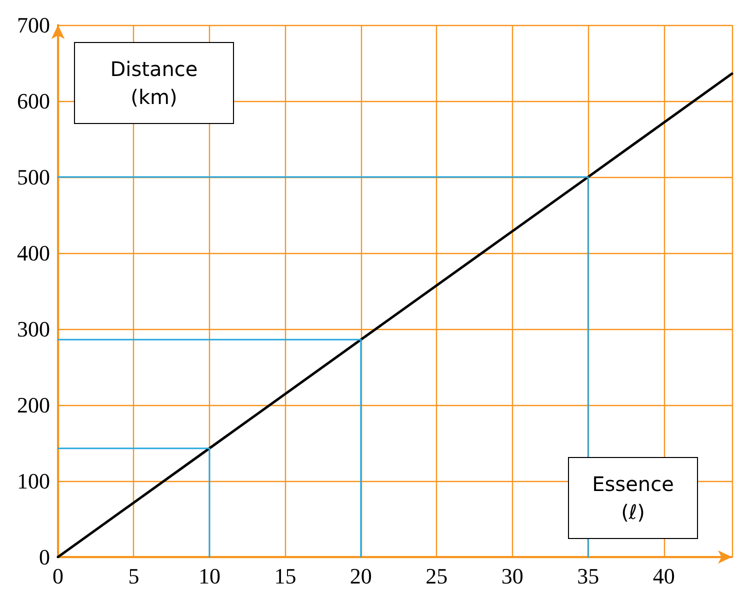  Describe the element at coordinates (44, 557) in the screenshot. I see `y-tick-label: 0` at that location.